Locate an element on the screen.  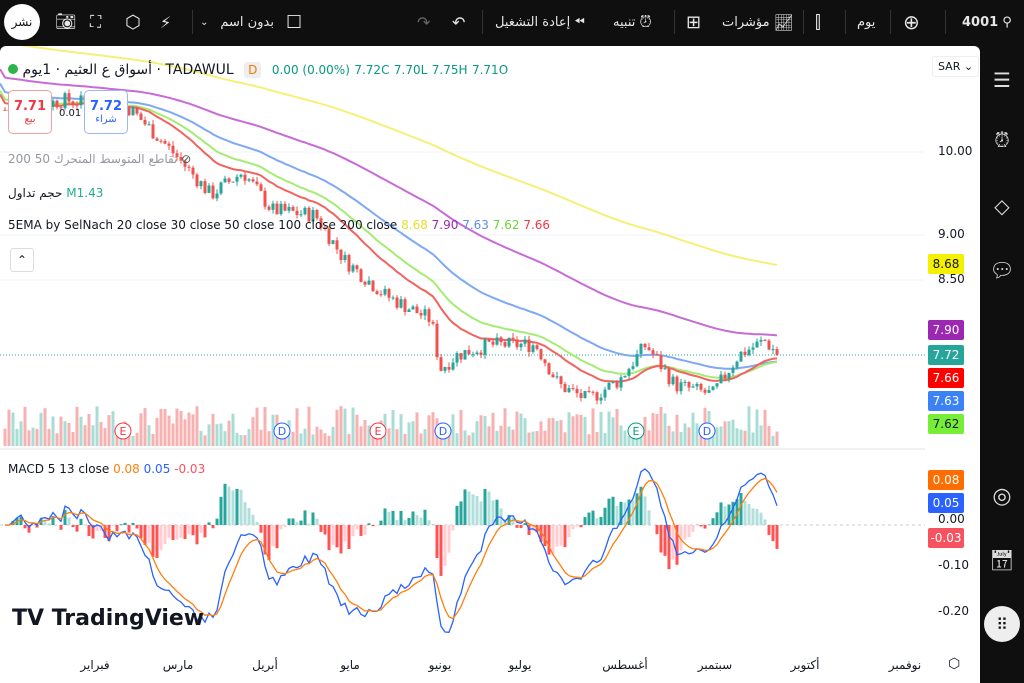
quick-search-icon: ⚡︎ is located at coordinates (166, 22).